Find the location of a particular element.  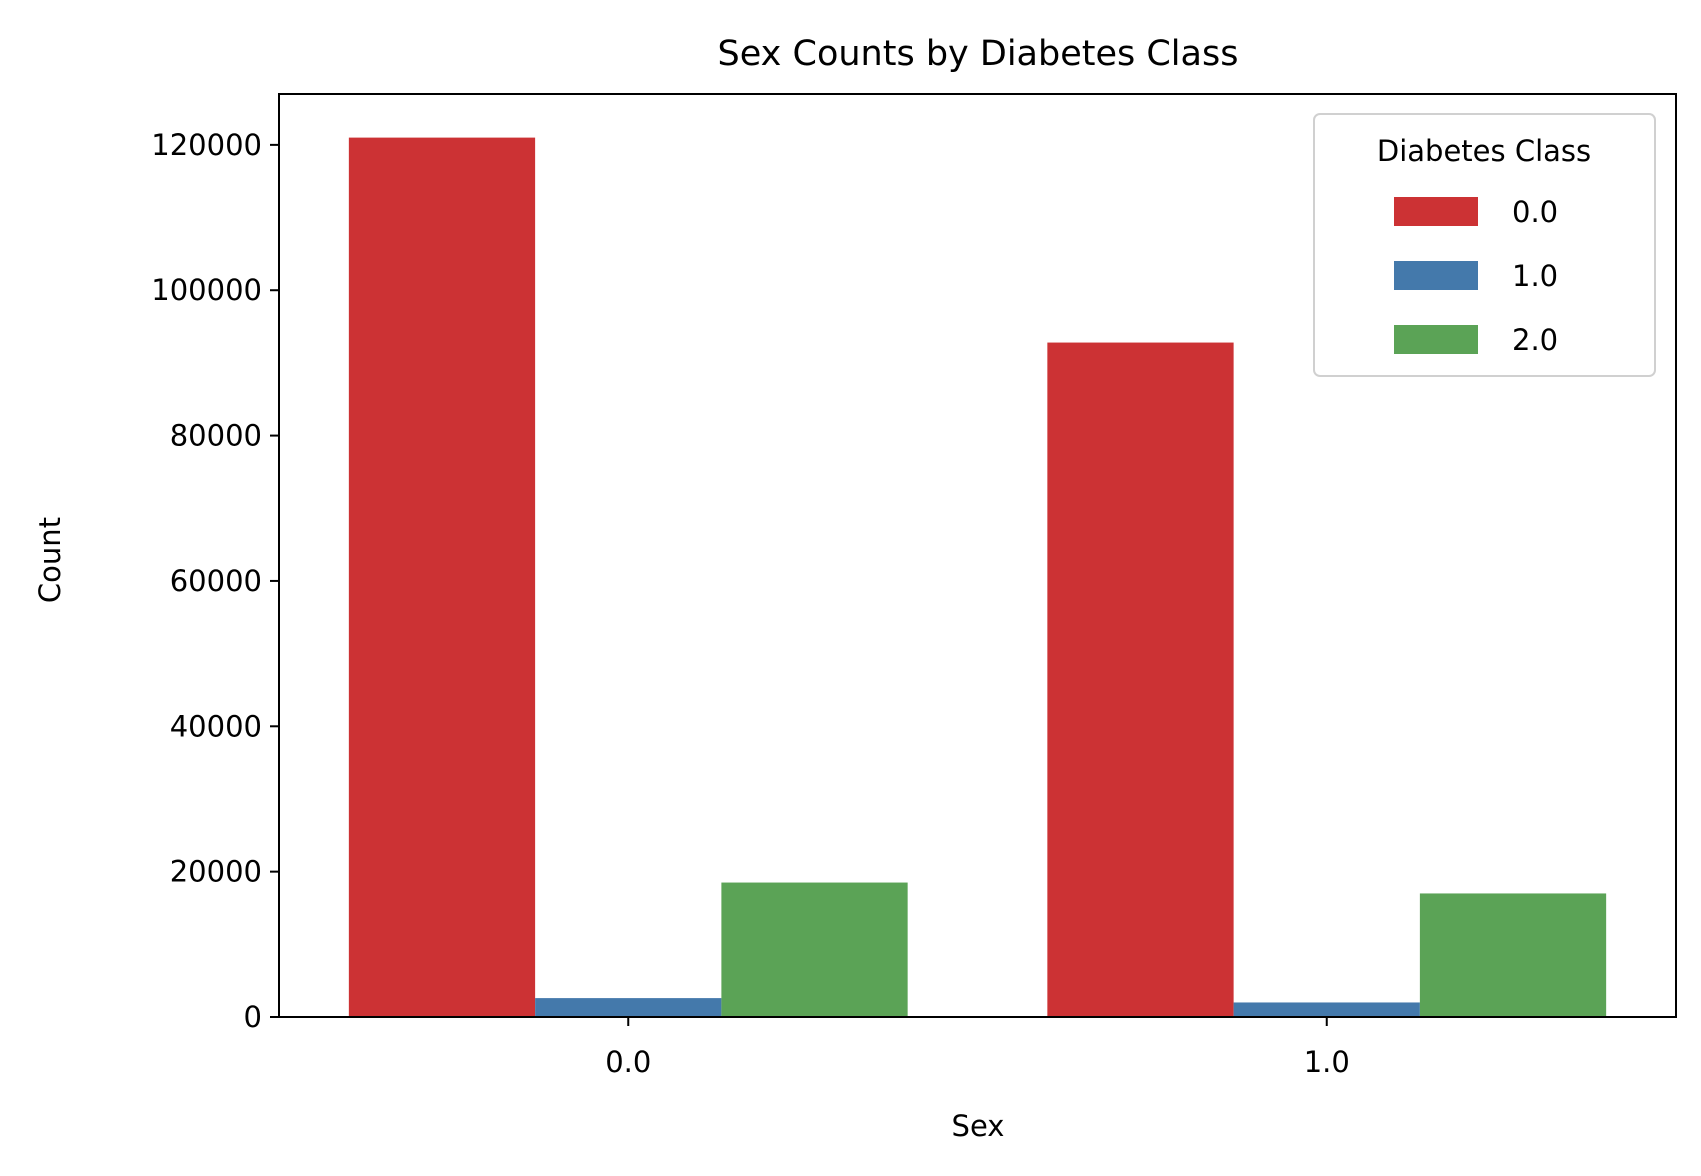

y-axis-title: Count is located at coordinates (50, 560).